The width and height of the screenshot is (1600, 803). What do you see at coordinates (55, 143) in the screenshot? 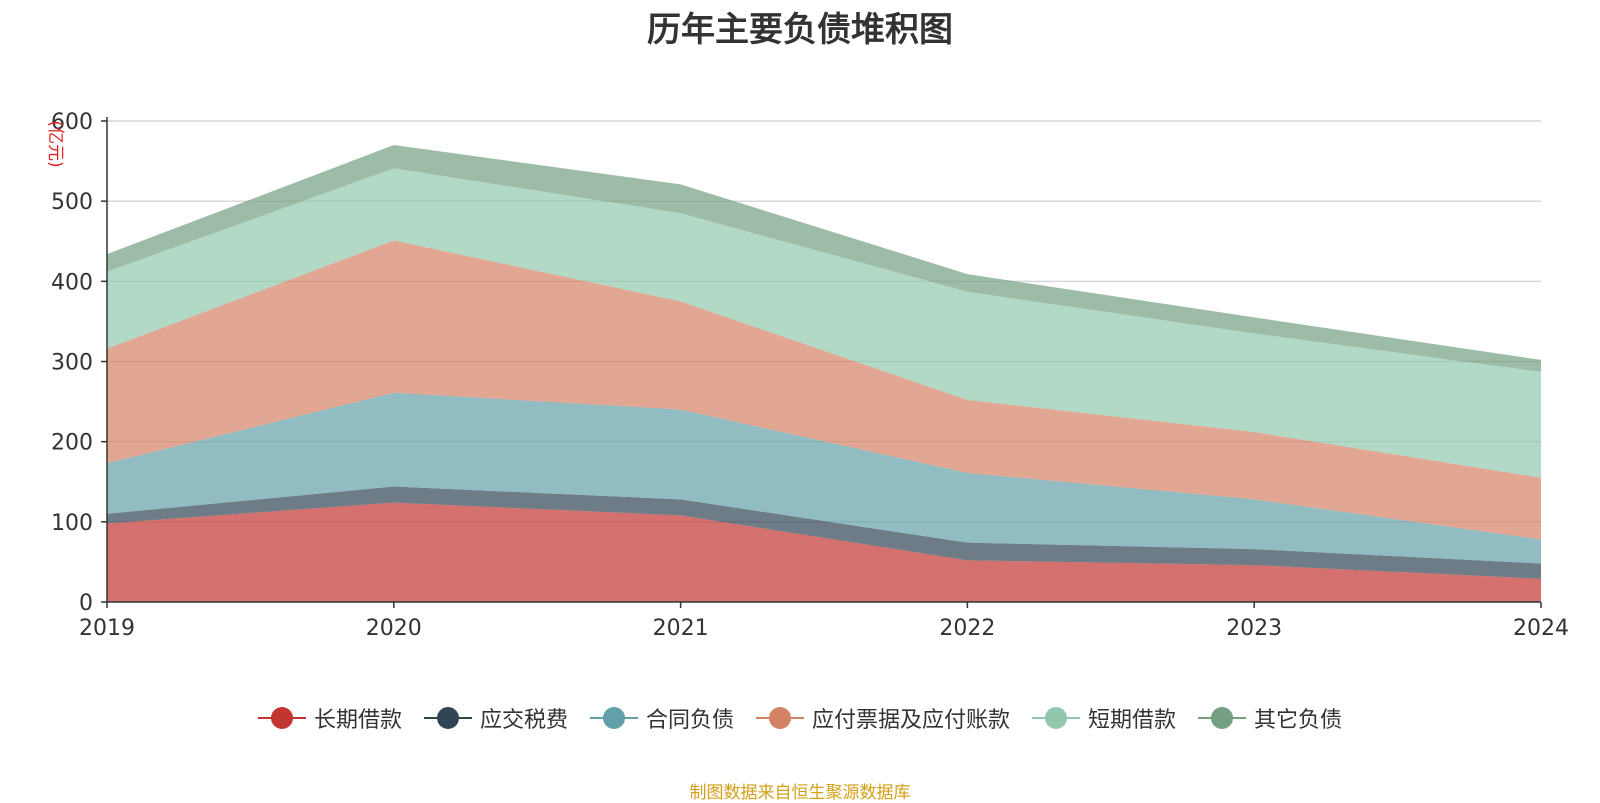
I see `y-axis-unit-label: (亿元)` at bounding box center [55, 143].